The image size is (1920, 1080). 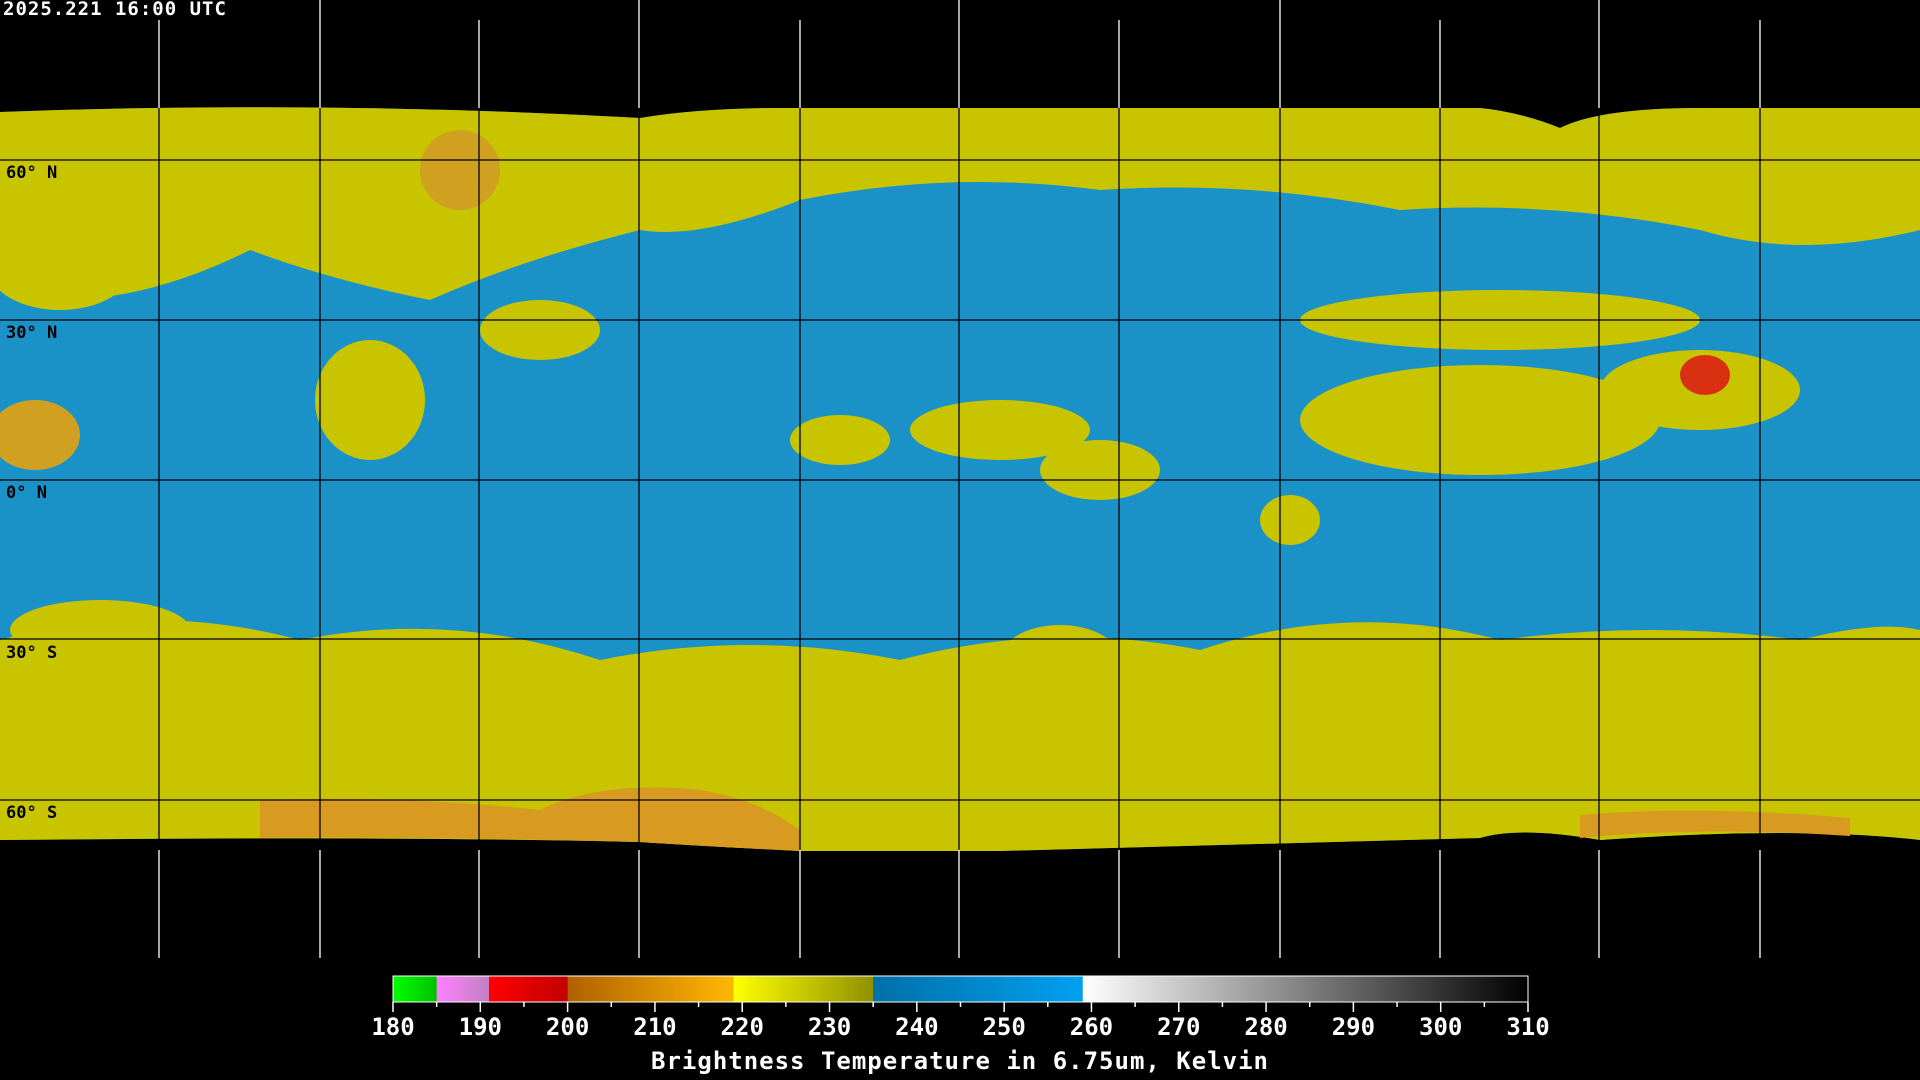 I want to click on colorbar-tick-label: 280, so click(x=1266, y=1027).